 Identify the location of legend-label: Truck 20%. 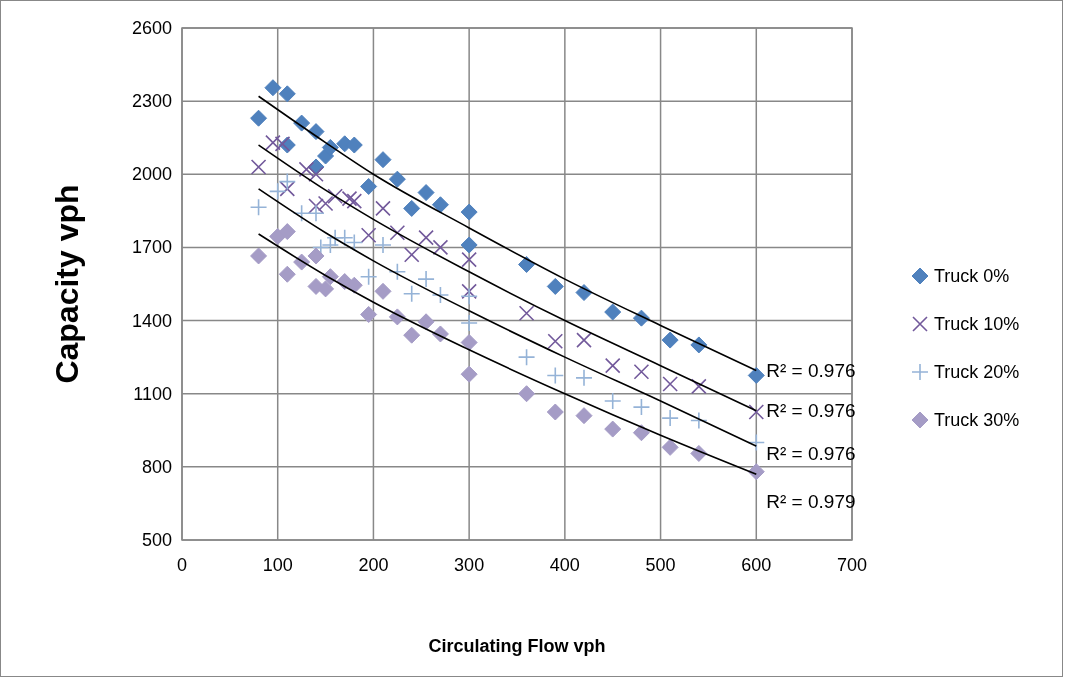
(977, 372).